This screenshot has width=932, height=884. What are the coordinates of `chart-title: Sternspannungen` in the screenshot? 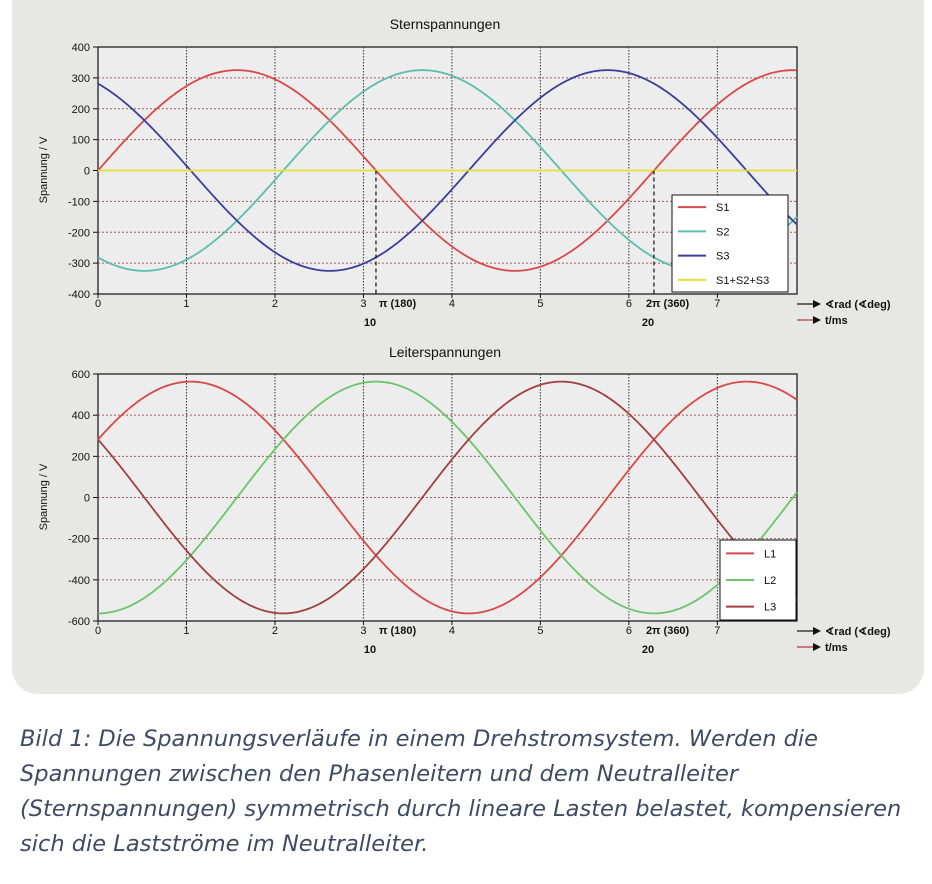 It's located at (445, 24).